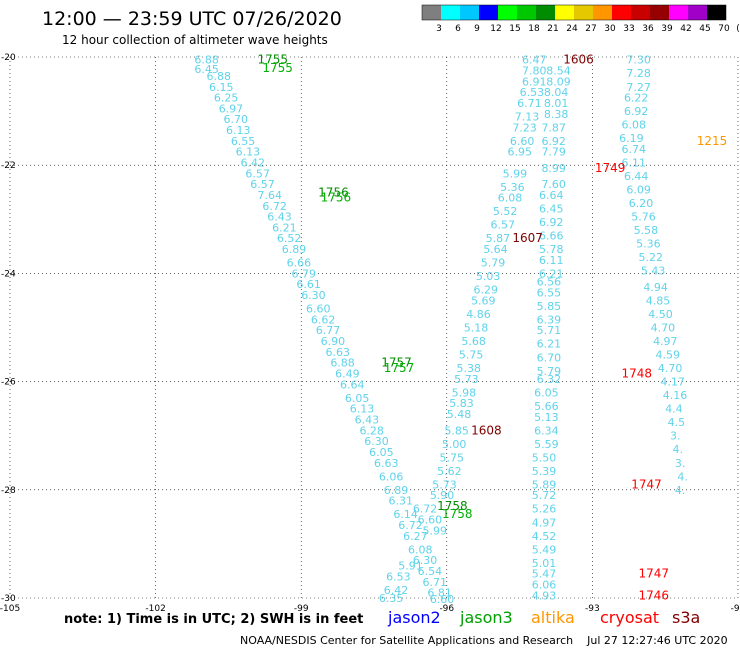 This screenshot has width=740, height=650. What do you see at coordinates (610, 29) in the screenshot?
I see `scale-label: 30` at bounding box center [610, 29].